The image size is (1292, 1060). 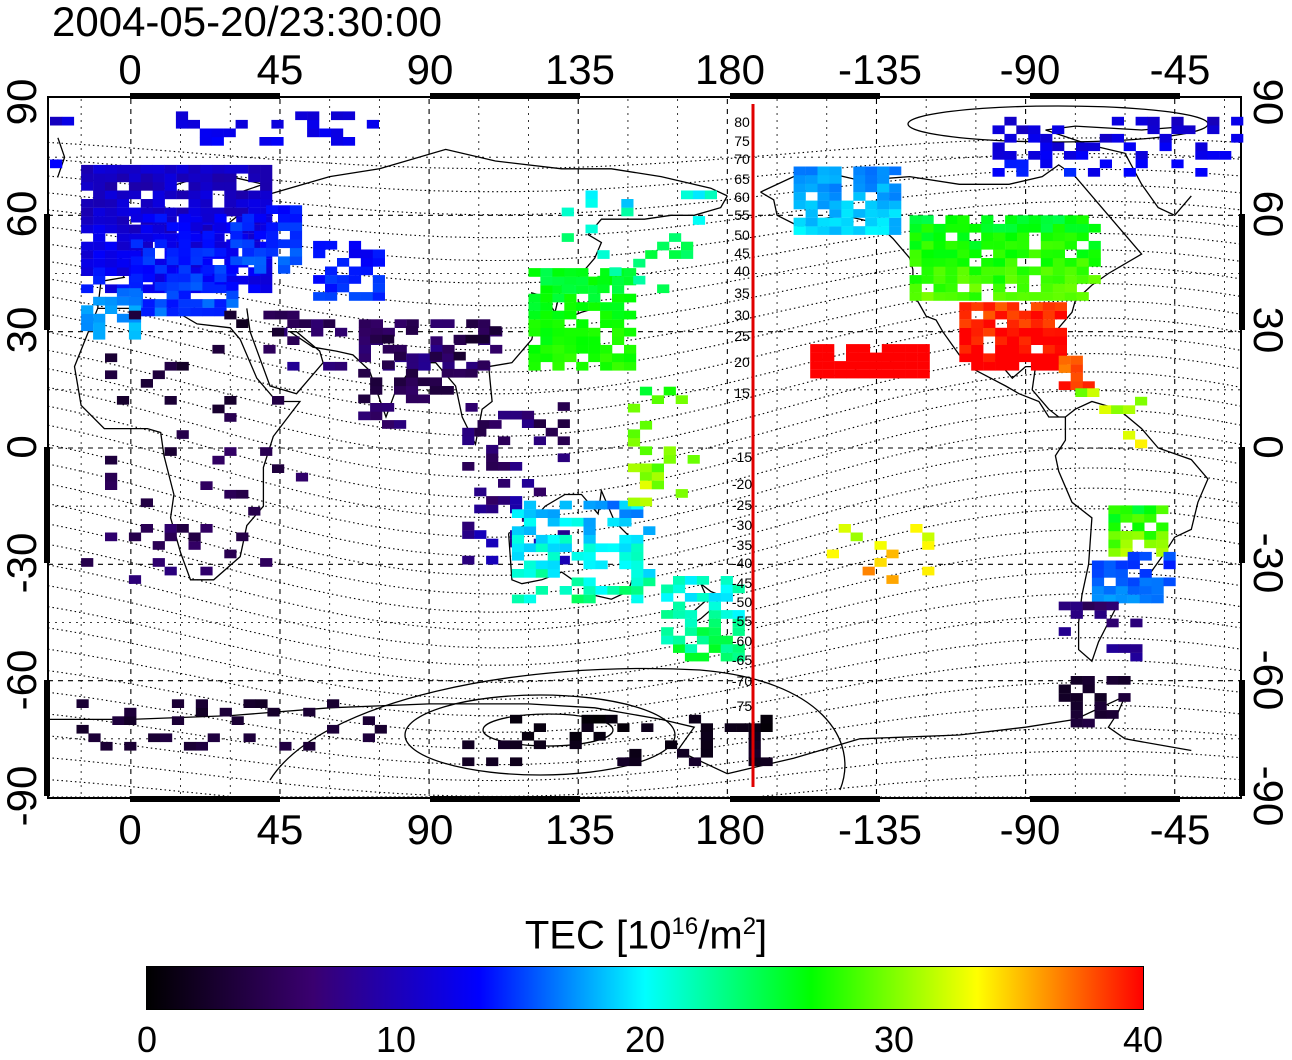 I want to click on lat-tick-left: -60, so click(x=22, y=680).